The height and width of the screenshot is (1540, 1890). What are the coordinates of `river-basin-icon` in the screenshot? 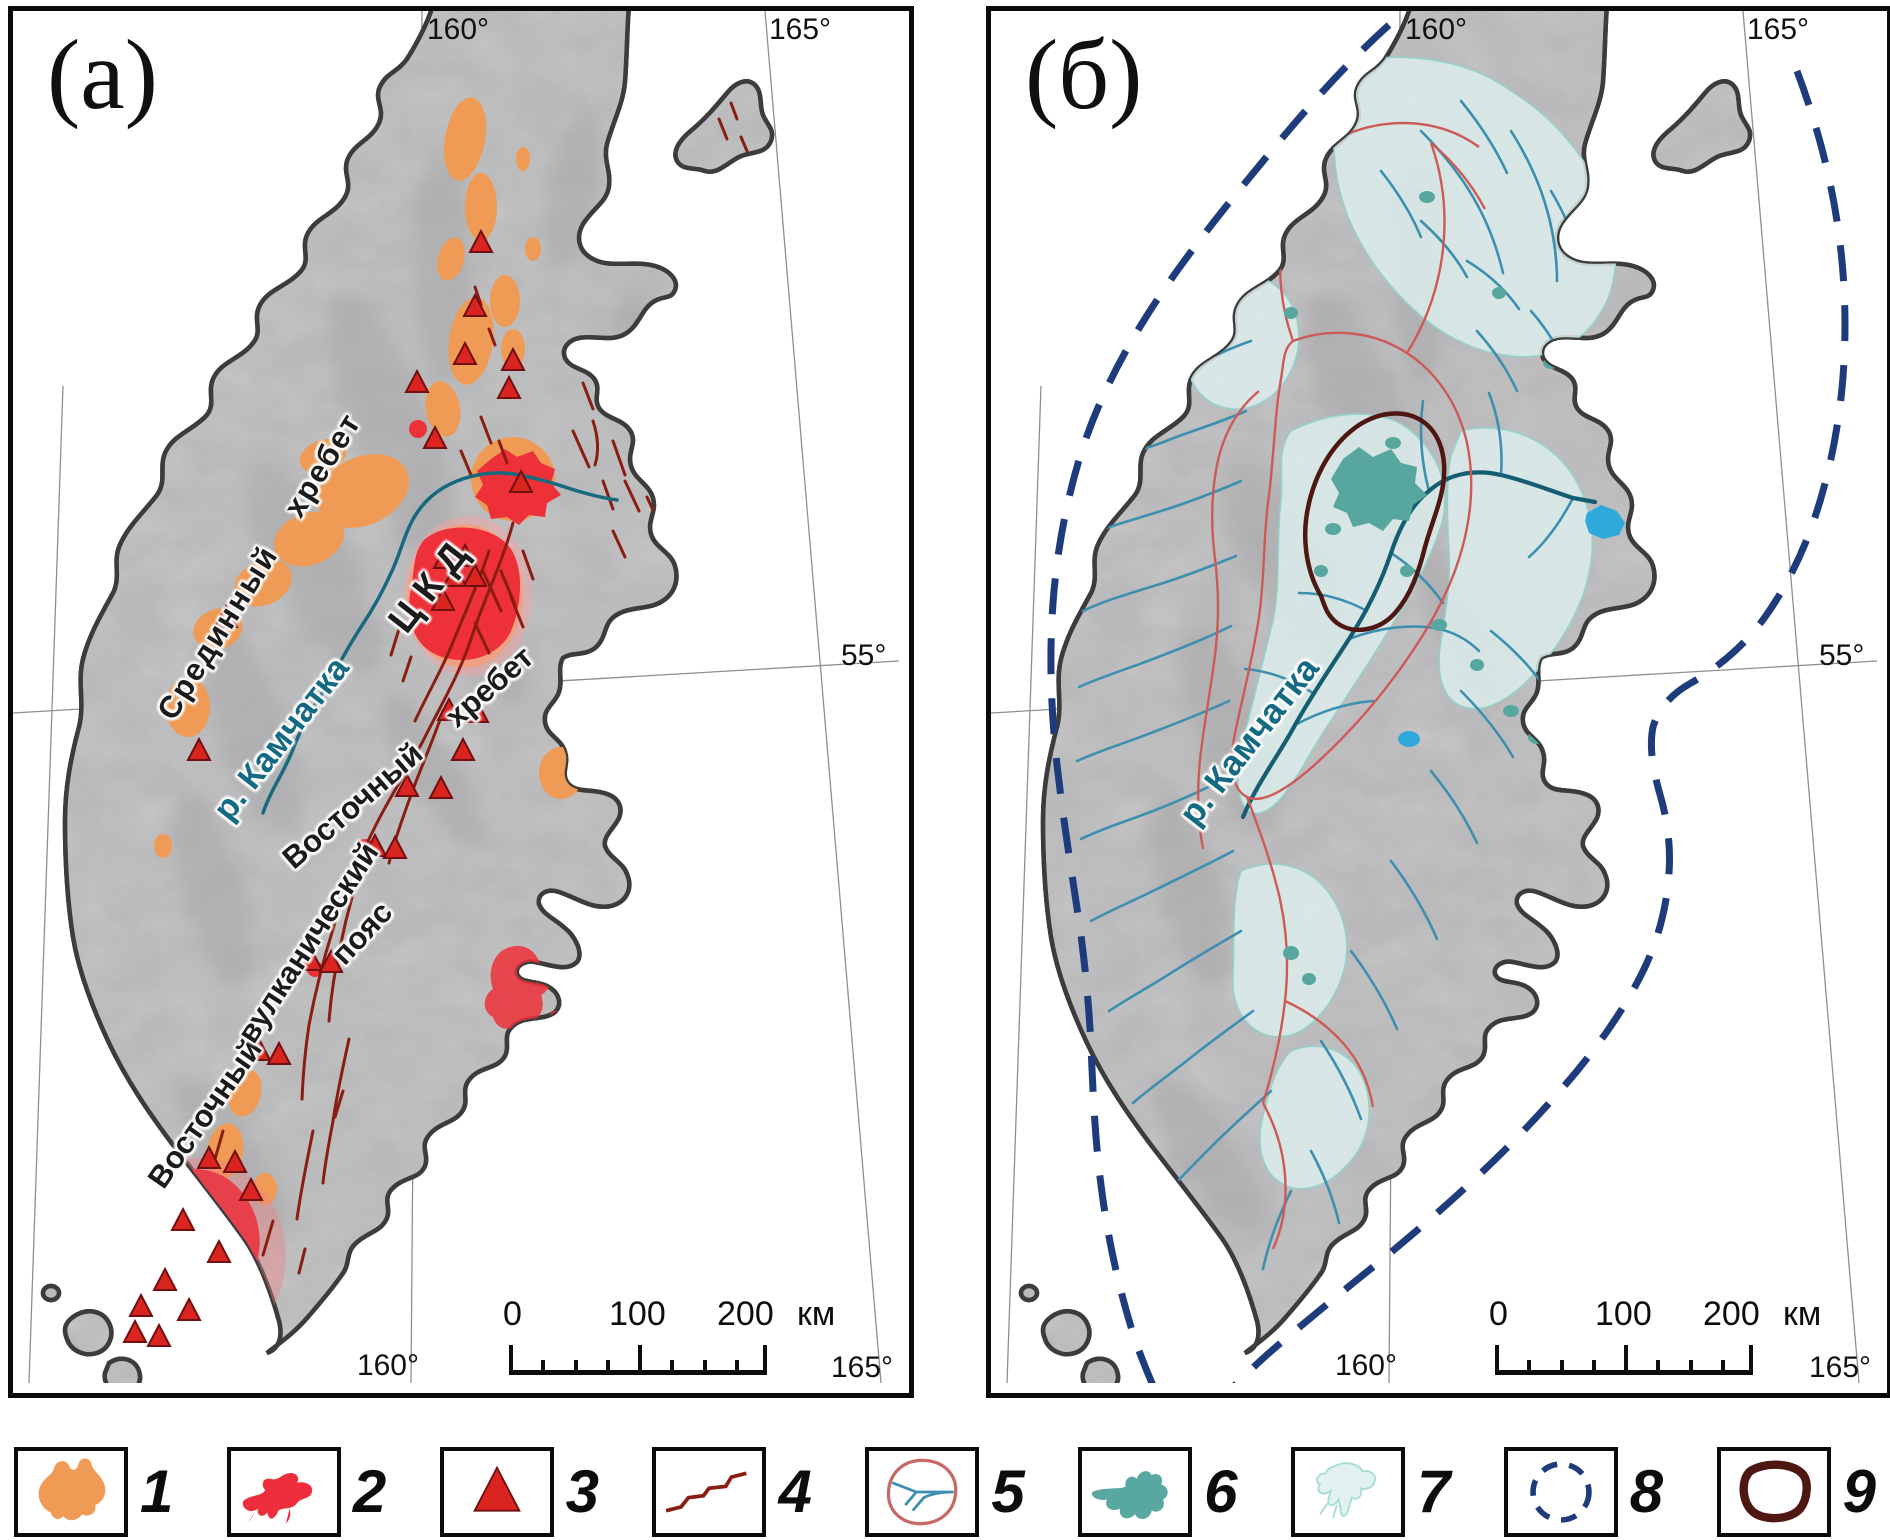 It's located at (922, 1492).